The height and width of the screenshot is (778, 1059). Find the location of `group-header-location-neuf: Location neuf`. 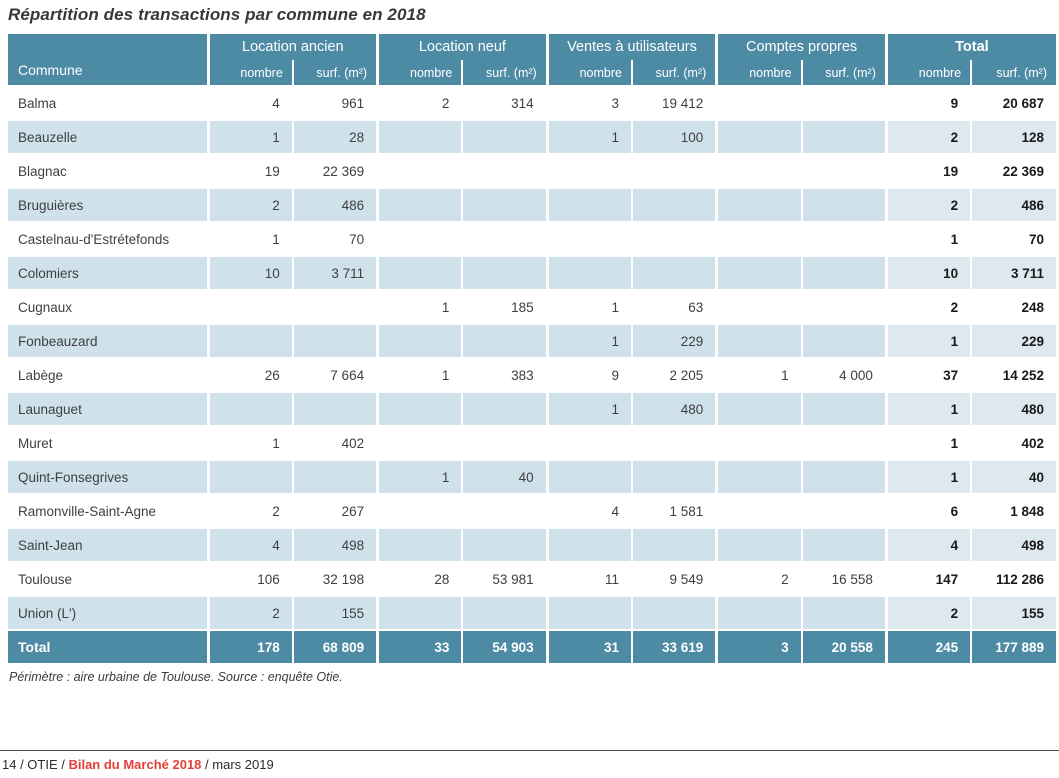

group-header-location-neuf: Location neuf is located at coordinates (462, 47).